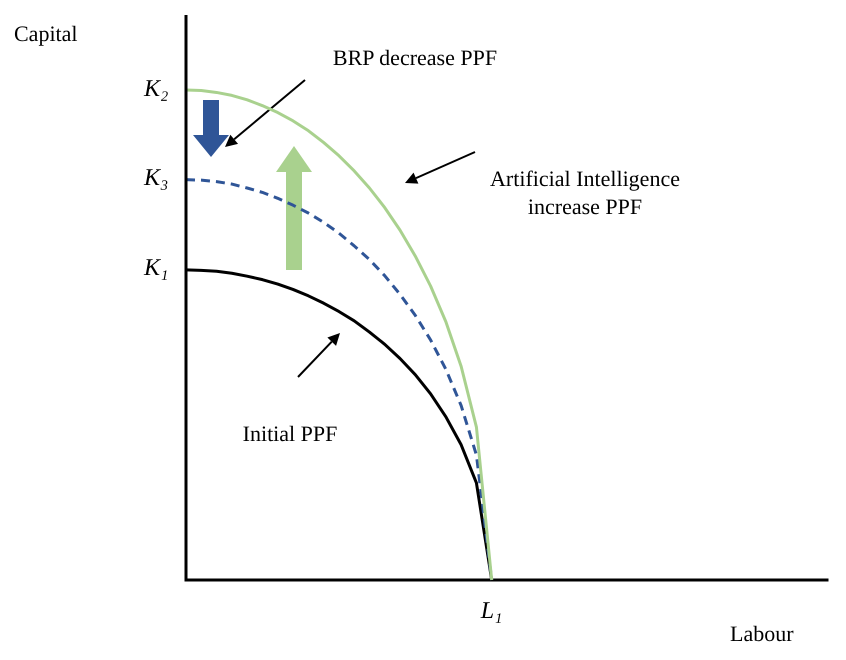  What do you see at coordinates (415, 58) in the screenshot?
I see `text: BRP decrease PPF` at bounding box center [415, 58].